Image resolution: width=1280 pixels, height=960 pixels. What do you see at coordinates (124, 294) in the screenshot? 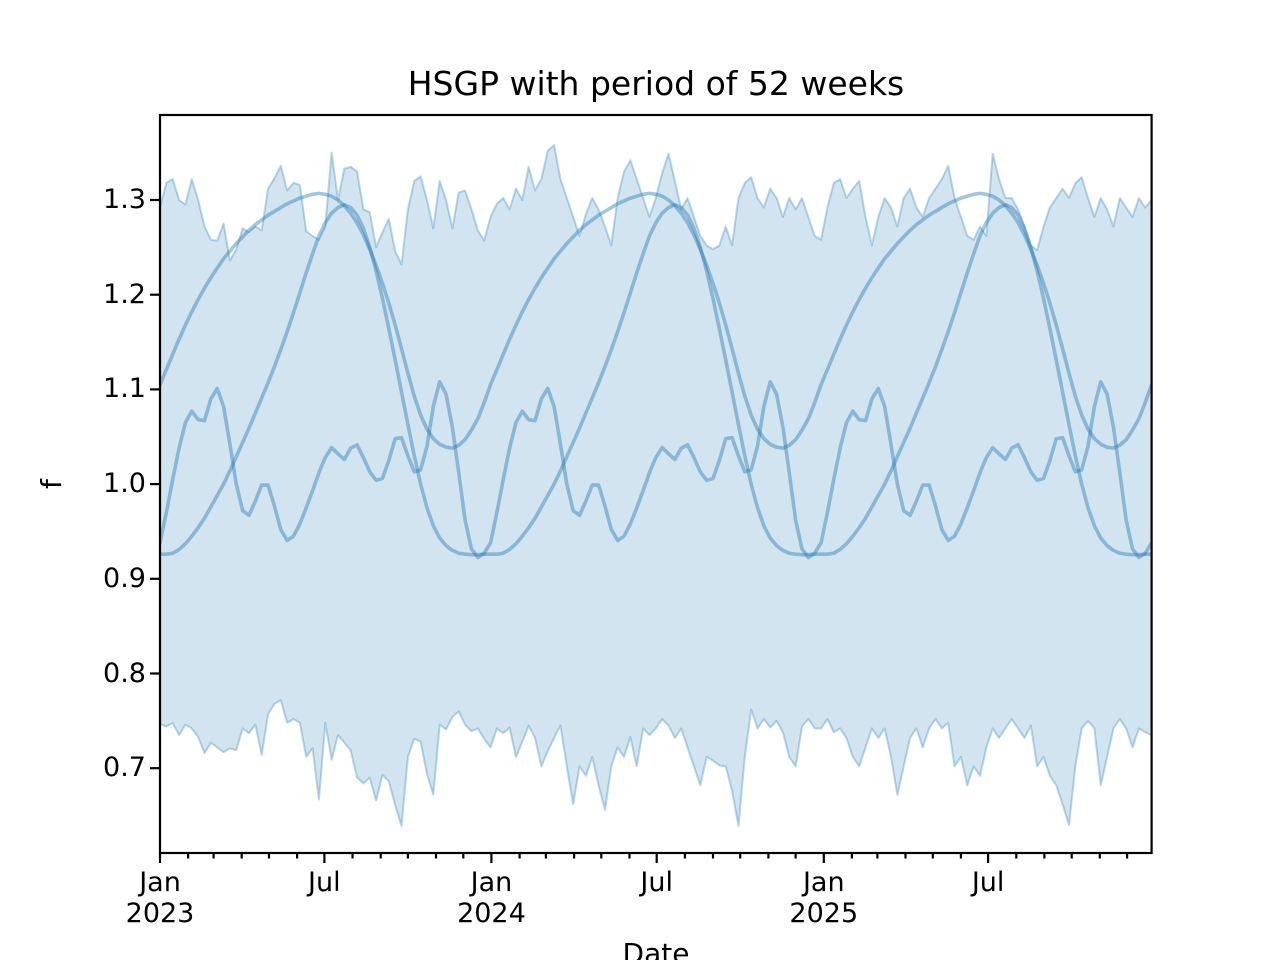
I see `y-tick-label: 1.2` at bounding box center [124, 294].